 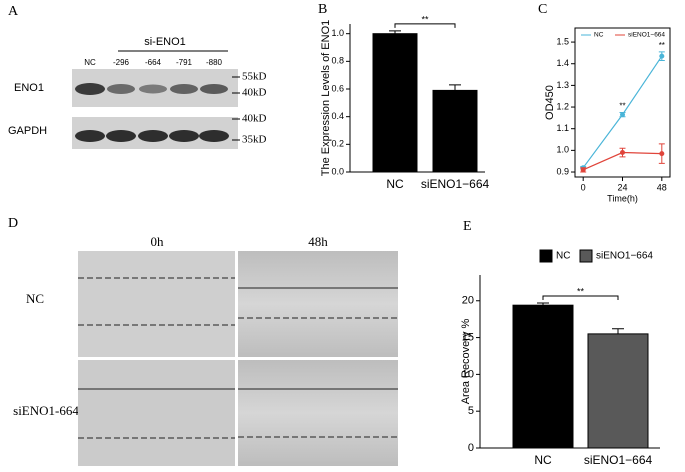 What do you see at coordinates (254, 140) in the screenshot?
I see `marker-label: 35kD` at bounding box center [254, 140].